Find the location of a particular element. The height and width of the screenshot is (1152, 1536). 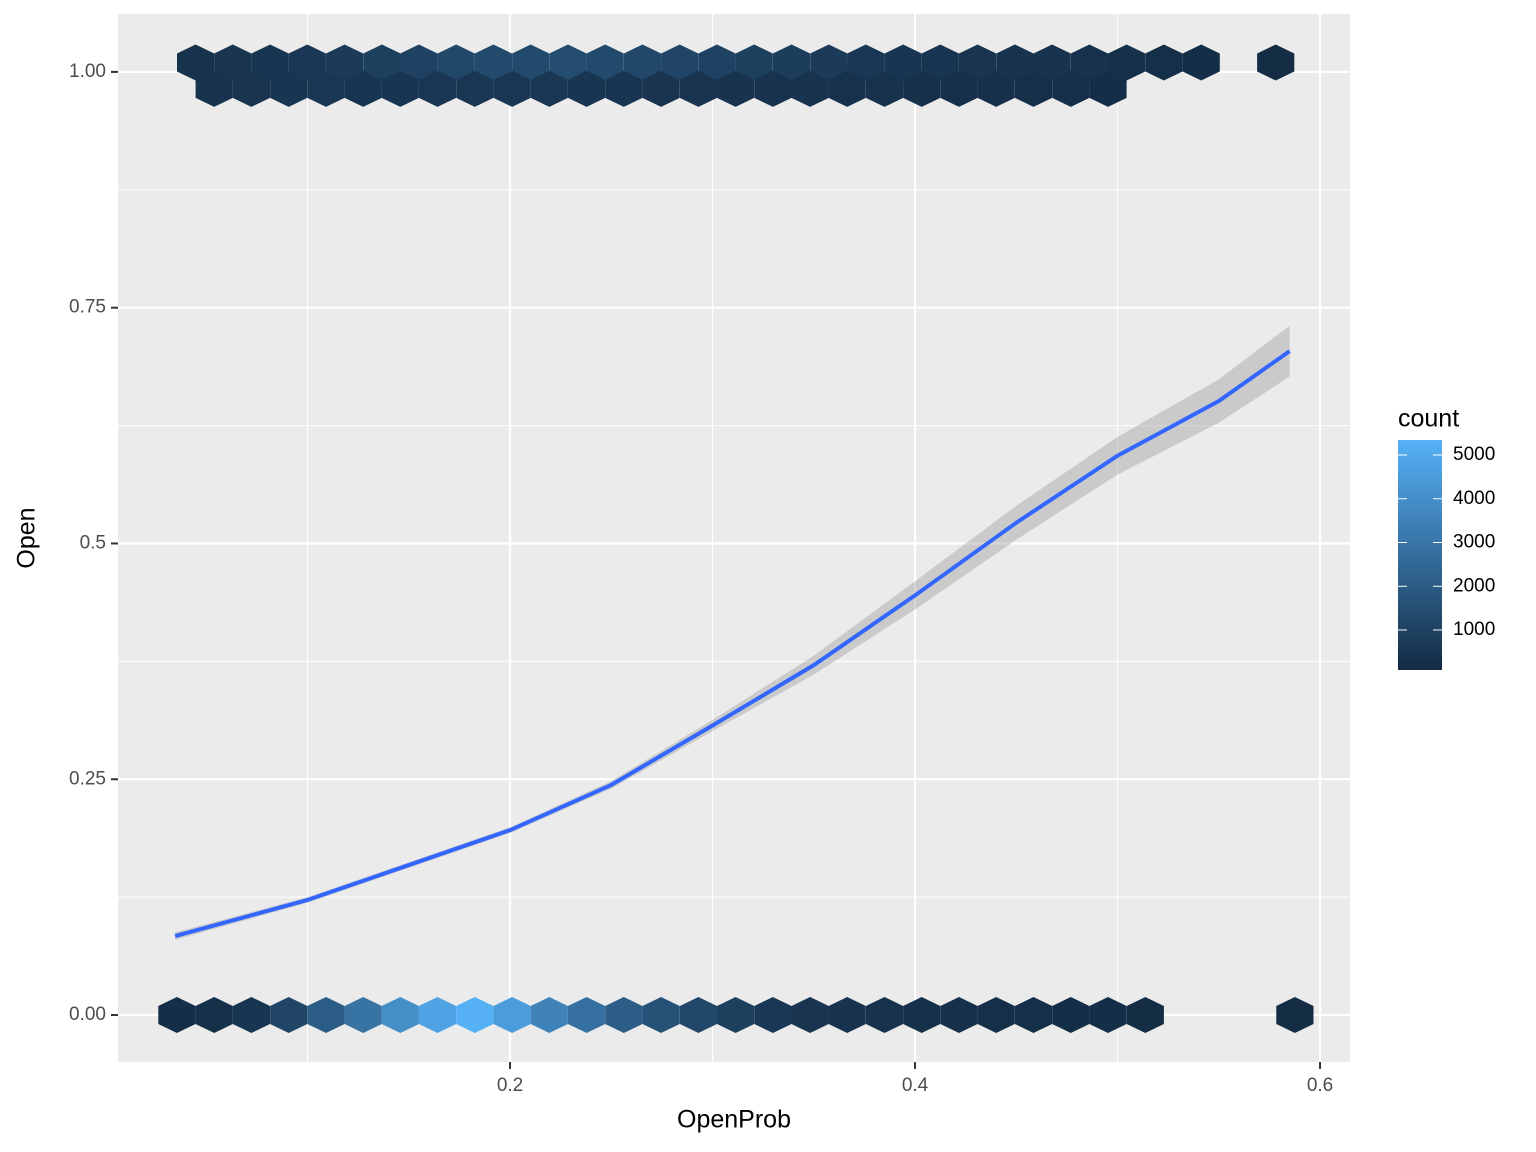

x-tick-label: 0.6 is located at coordinates (1320, 1085).